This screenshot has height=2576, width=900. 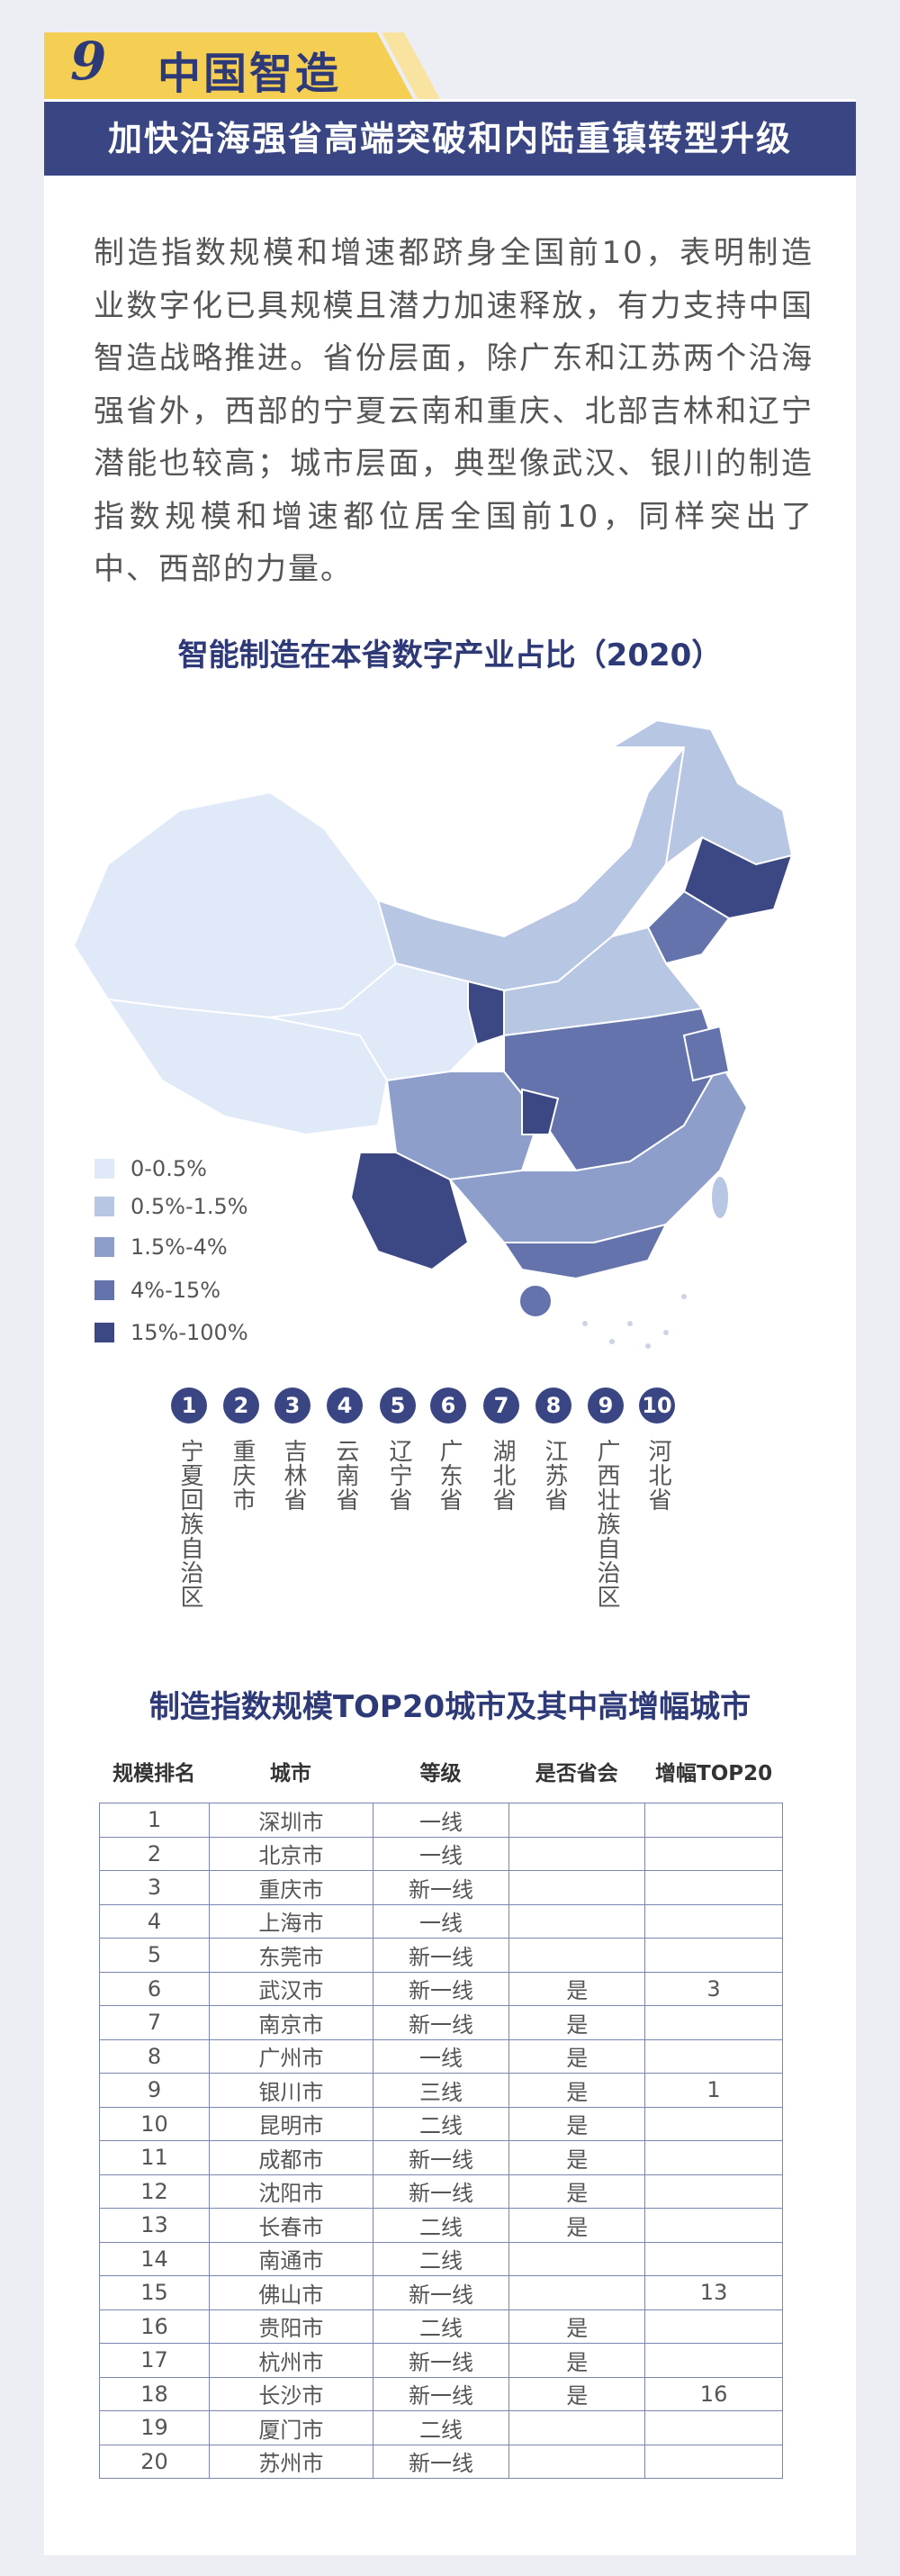 I want to click on table-cell: 9, so click(x=155, y=2090).